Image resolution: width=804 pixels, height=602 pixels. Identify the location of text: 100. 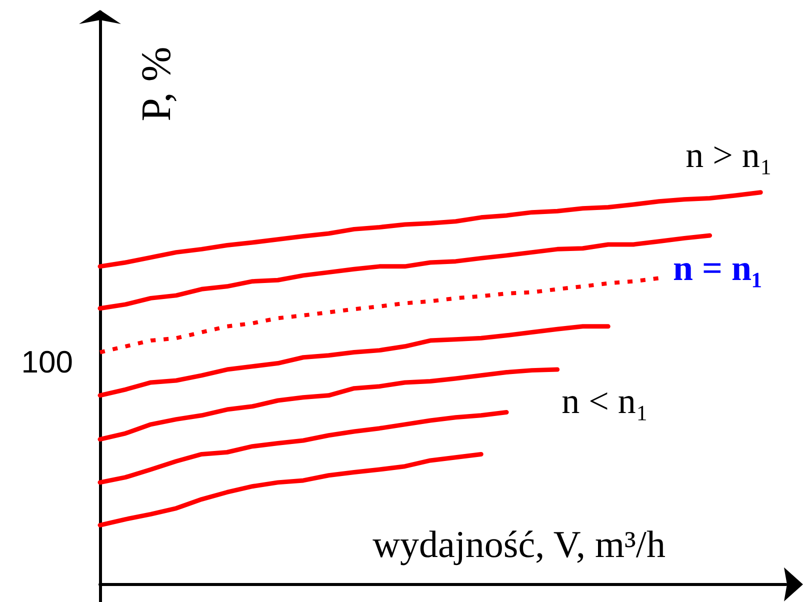
(47, 362).